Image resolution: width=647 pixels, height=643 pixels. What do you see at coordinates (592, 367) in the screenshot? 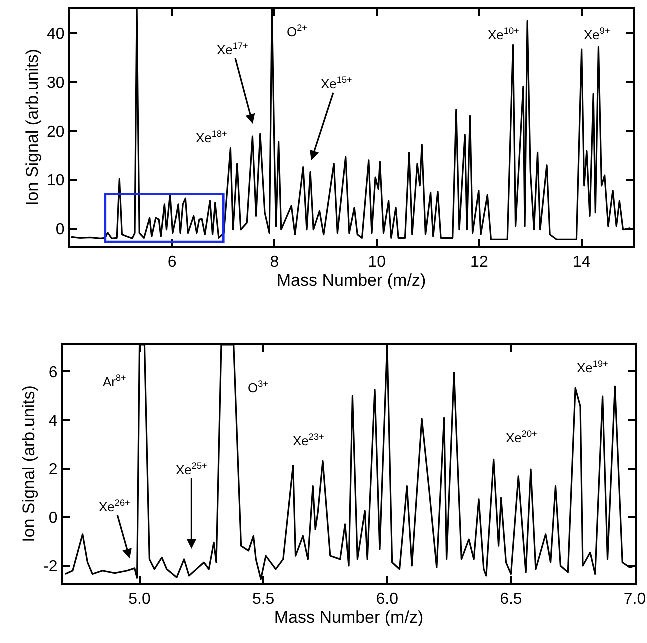
I see `annotation: Xe$^{19+}$` at bounding box center [592, 367].